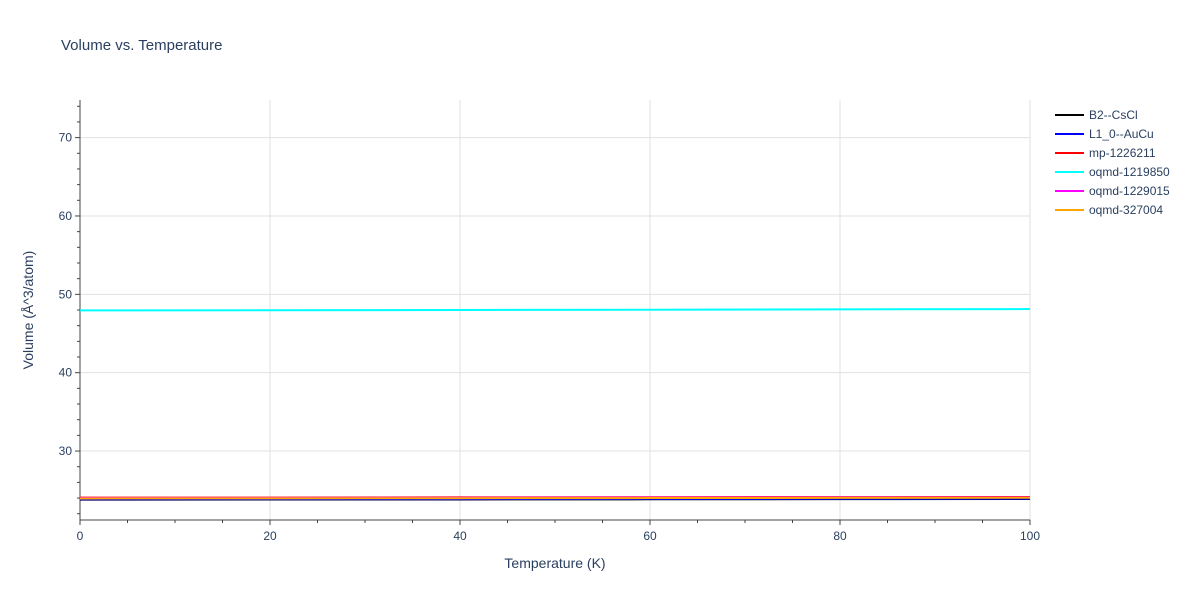 This screenshot has width=1200, height=600. What do you see at coordinates (66, 216) in the screenshot?
I see `y-tick-label: 60` at bounding box center [66, 216].